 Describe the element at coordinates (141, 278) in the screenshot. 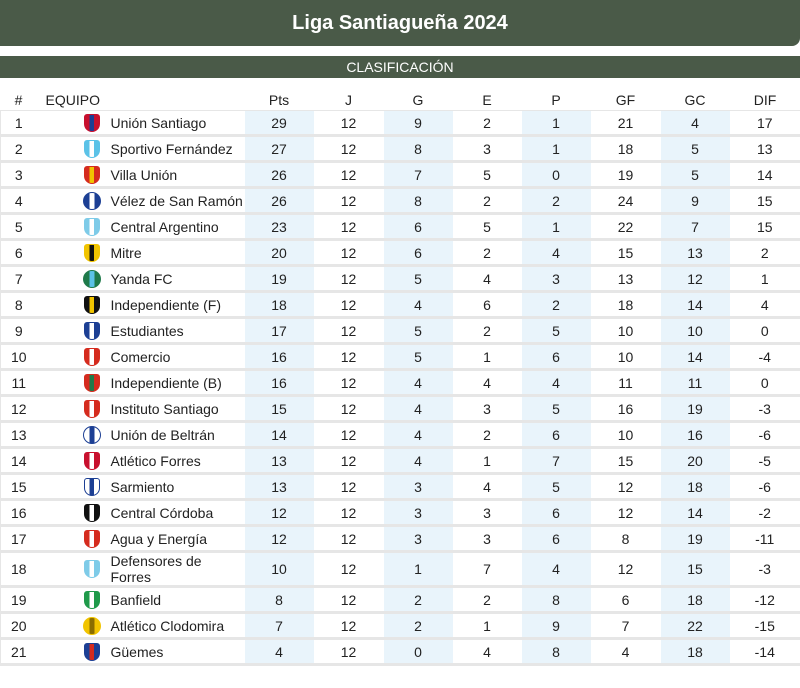

I see `team-name: Yanda FC` at that location.